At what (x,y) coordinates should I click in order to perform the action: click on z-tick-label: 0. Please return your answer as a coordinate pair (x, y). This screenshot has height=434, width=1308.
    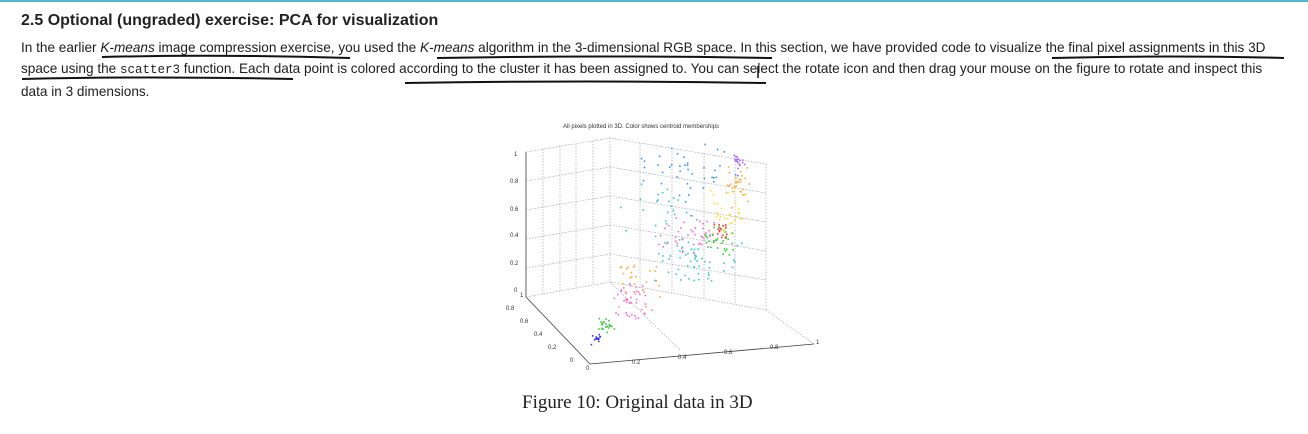
    Looking at the image, I should click on (516, 291).